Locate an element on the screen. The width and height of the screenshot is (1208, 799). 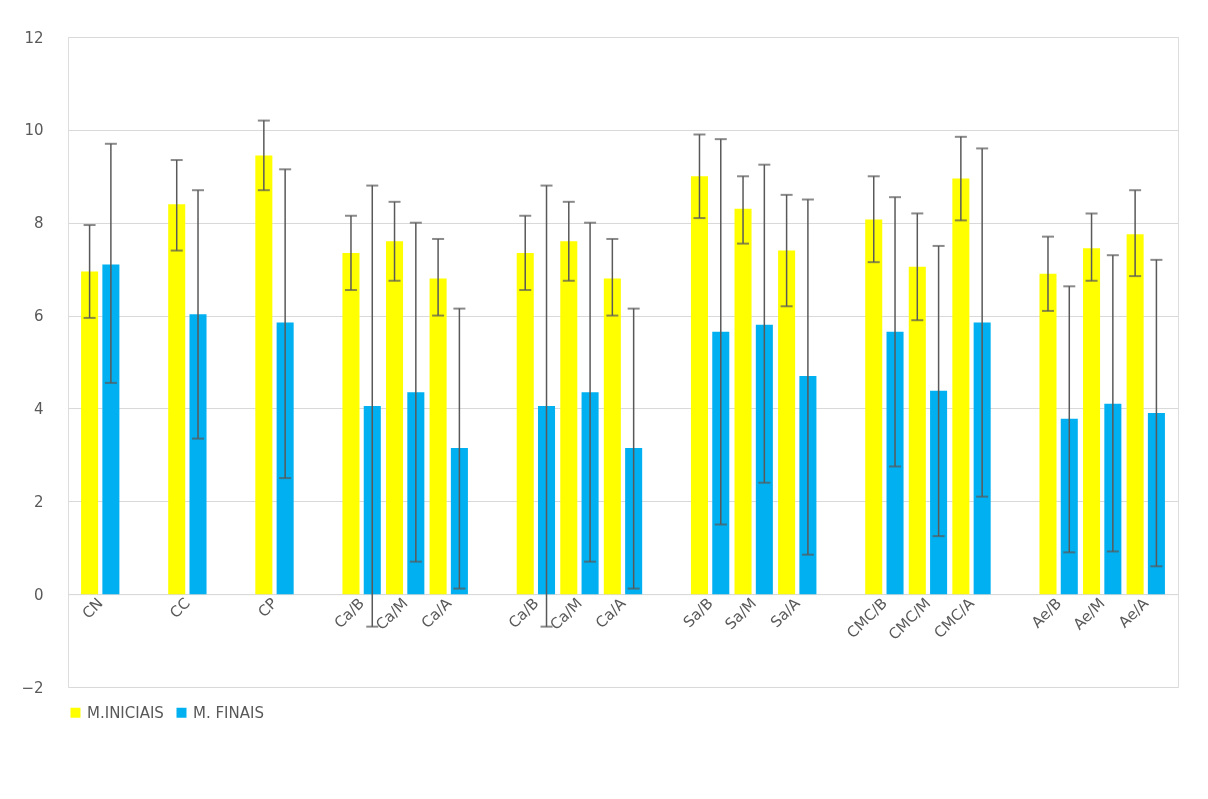
y-tick-label: 4 is located at coordinates (38, 408).